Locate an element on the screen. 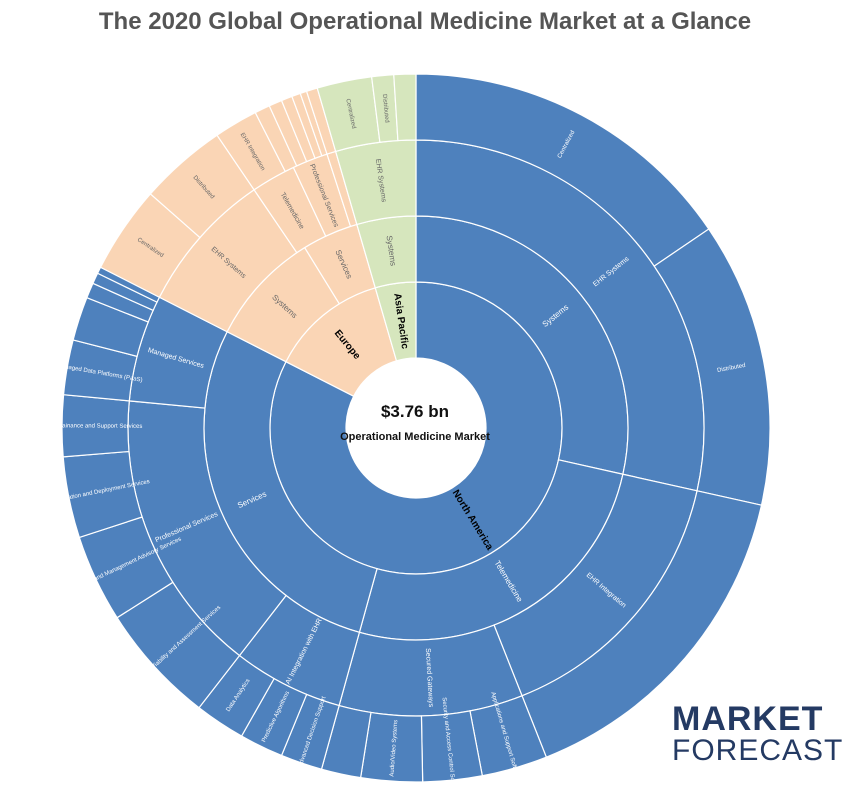  market-forecast-logo: MARKET FORECAST is located at coordinates (758, 733).